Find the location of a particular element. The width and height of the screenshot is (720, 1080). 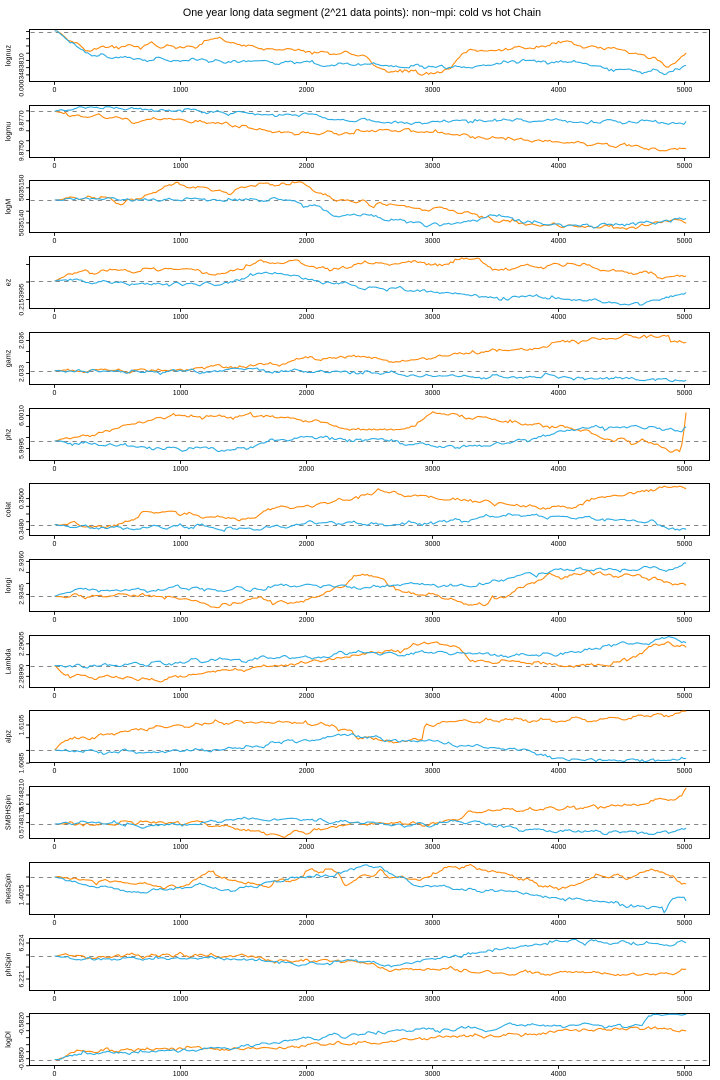

svg-text: SMBHSpin is located at coordinates (8, 812).